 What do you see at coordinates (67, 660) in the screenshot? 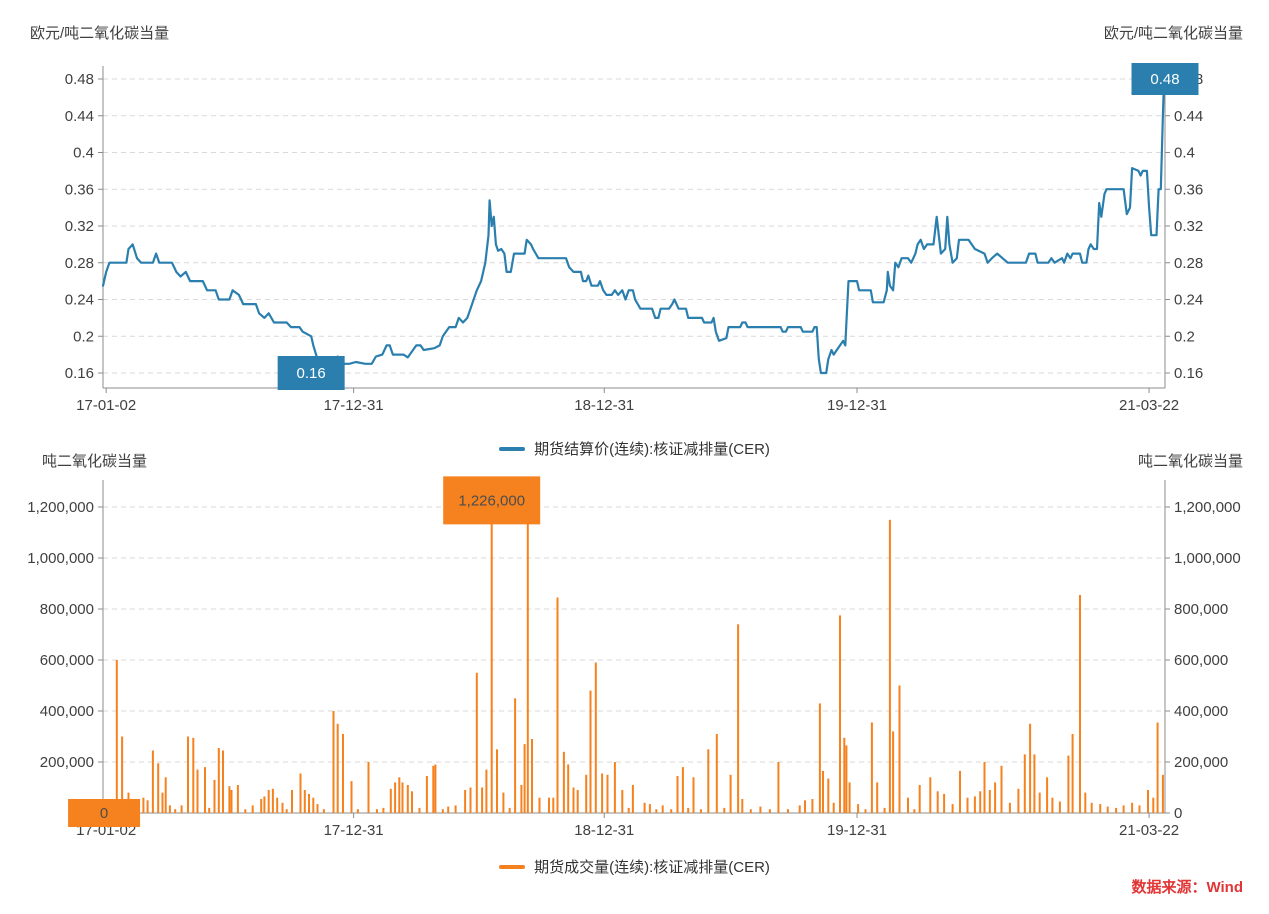
I see `y-tick-label-left: 600,000` at bounding box center [67, 660].